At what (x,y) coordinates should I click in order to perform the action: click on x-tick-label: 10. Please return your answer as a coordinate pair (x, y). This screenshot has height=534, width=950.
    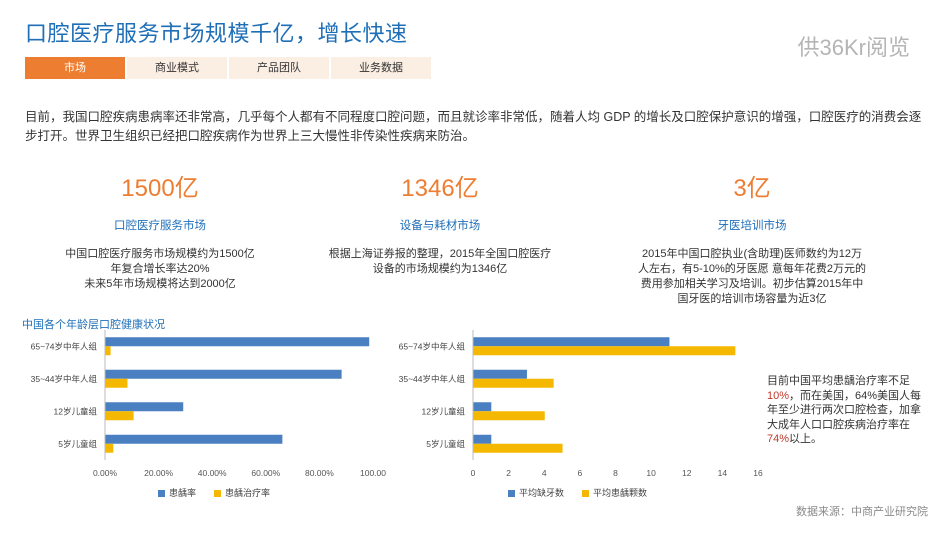
    Looking at the image, I should click on (651, 473).